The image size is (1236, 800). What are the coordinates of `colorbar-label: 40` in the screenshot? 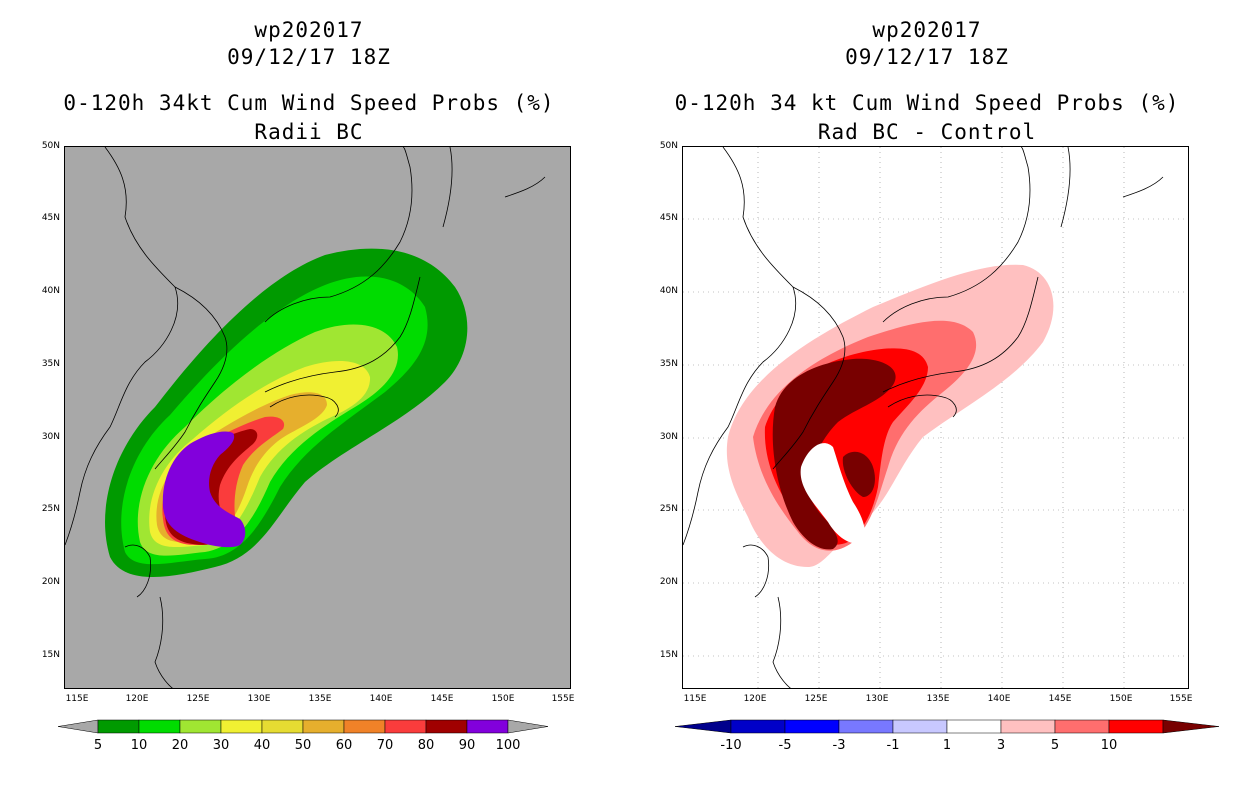 It's located at (262, 745).